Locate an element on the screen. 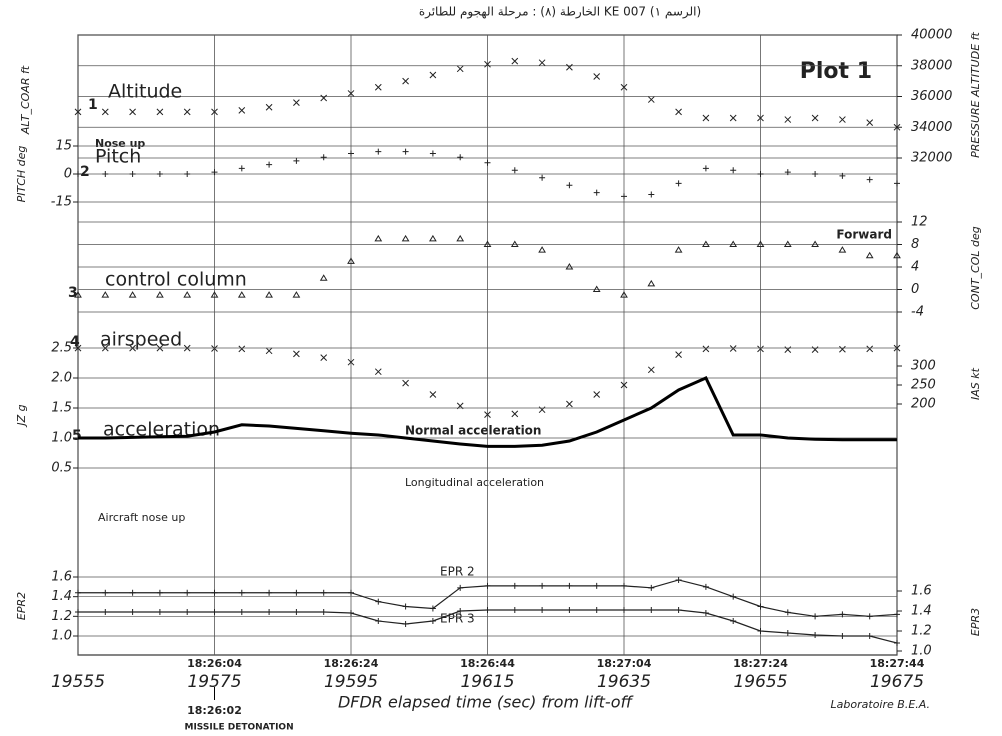 This screenshot has width=1002, height=736. y-tick-label: 250 is located at coordinates (923, 385).